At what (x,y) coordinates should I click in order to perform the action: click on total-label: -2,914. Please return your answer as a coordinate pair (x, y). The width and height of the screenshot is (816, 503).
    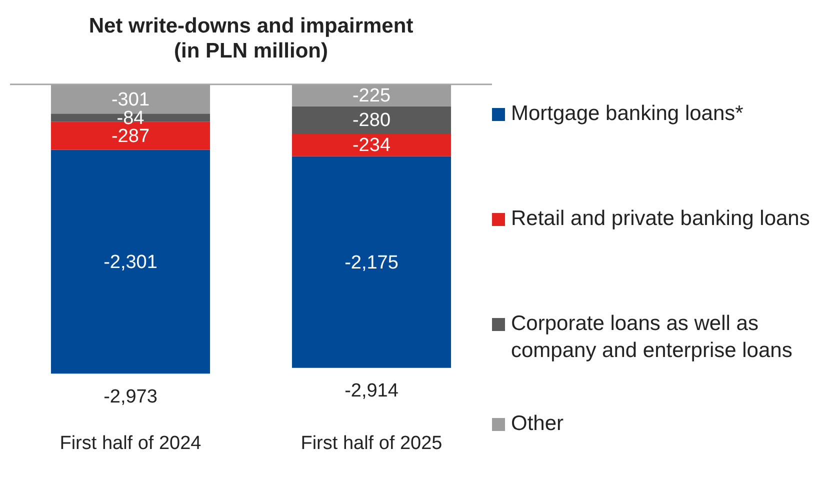
    Looking at the image, I should click on (371, 391).